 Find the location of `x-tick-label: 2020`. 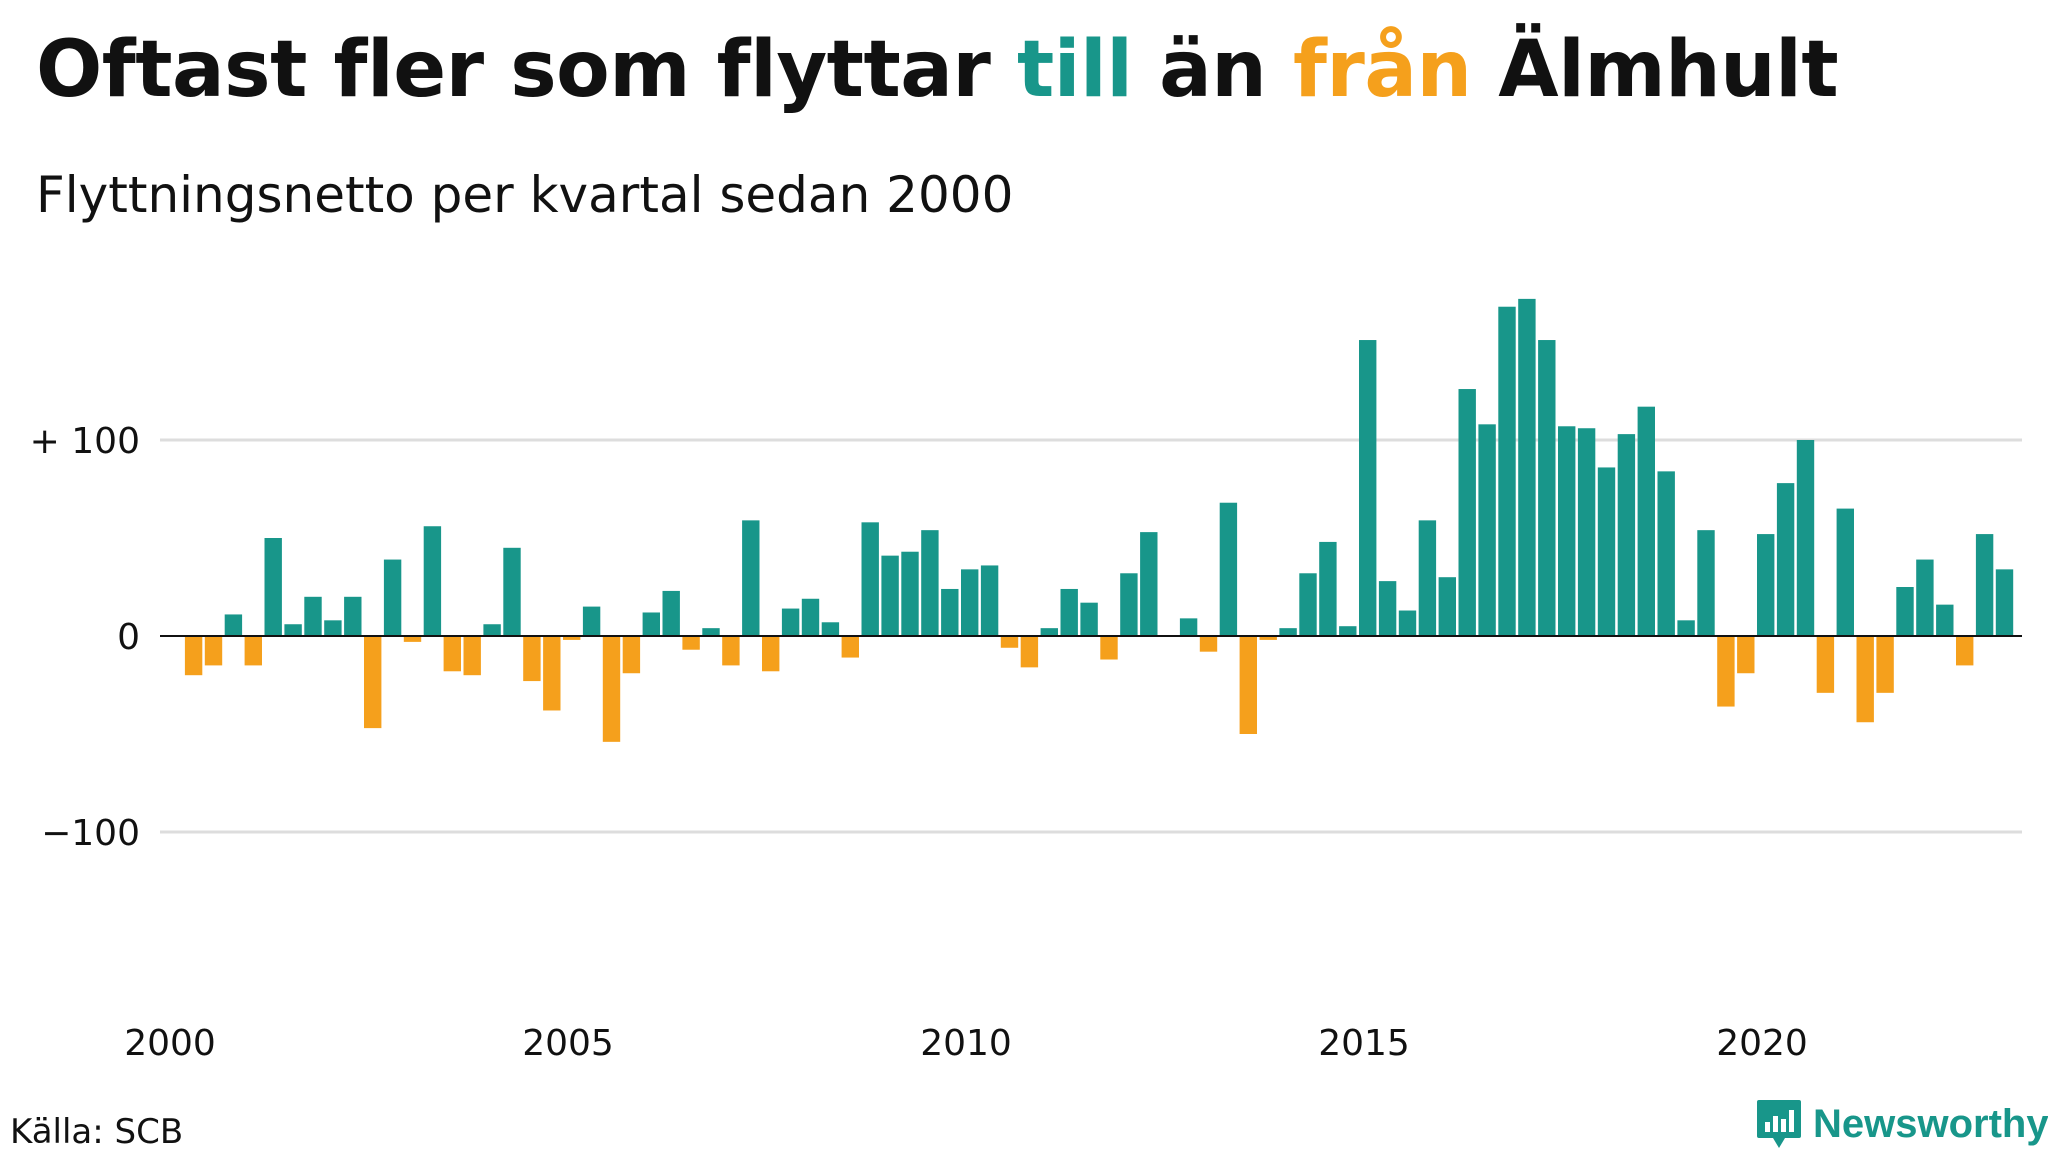

x-tick-label: 2020 is located at coordinates (1762, 1043).